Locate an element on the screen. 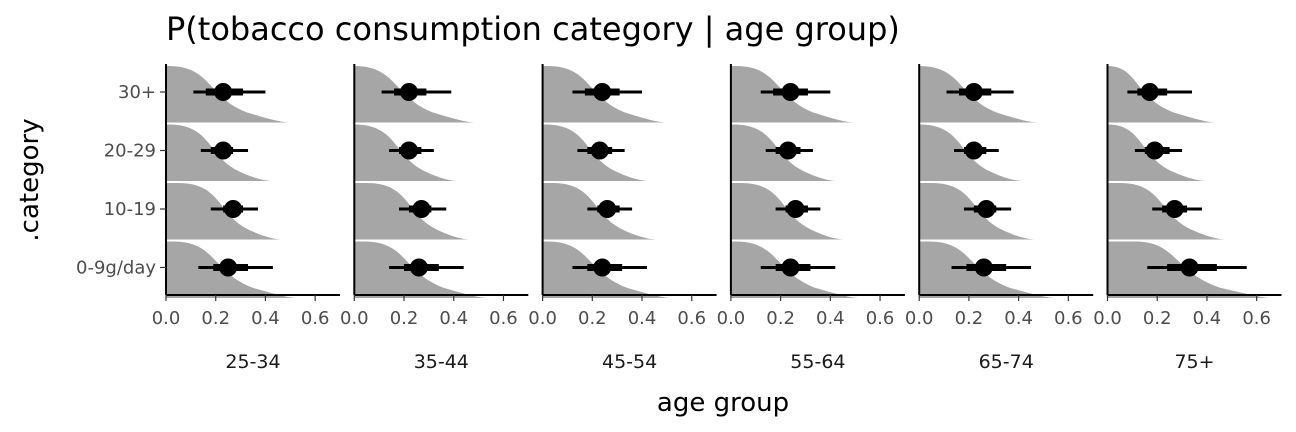 Image resolution: width=1296 pixels, height=432 pixels. facet-panel-25-34: 0.0 0.2 0.4 0.6 25-34 is located at coordinates (246, 218).